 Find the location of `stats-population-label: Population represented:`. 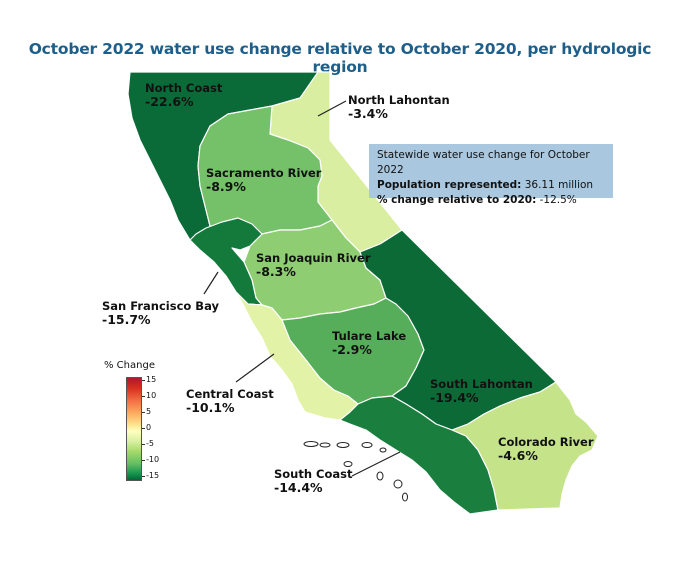

stats-population-label: Population represented: is located at coordinates (449, 185).